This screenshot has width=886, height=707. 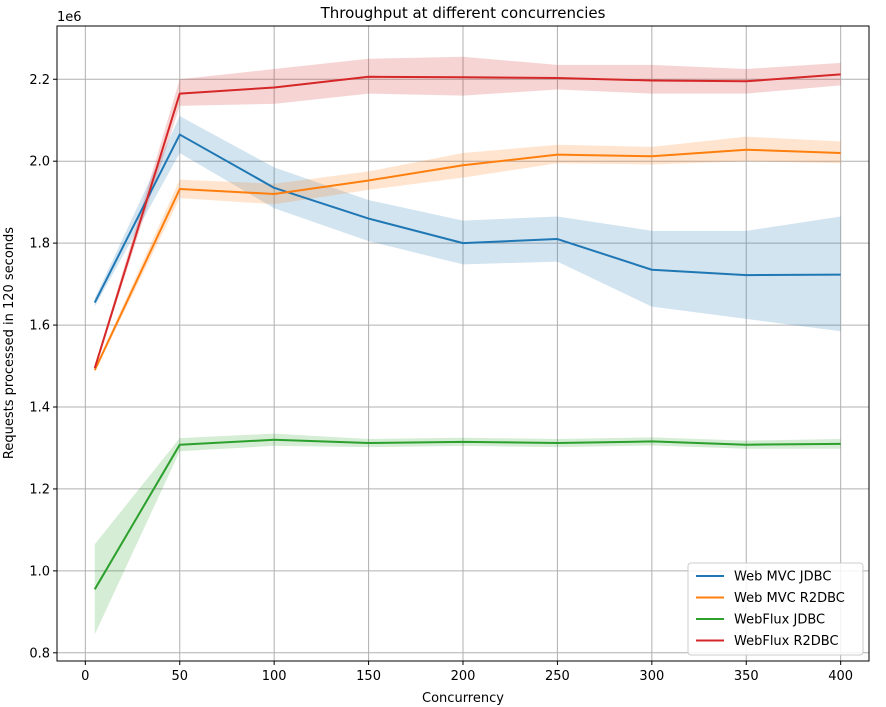 I want to click on x-tick-label: 250, so click(x=557, y=676).